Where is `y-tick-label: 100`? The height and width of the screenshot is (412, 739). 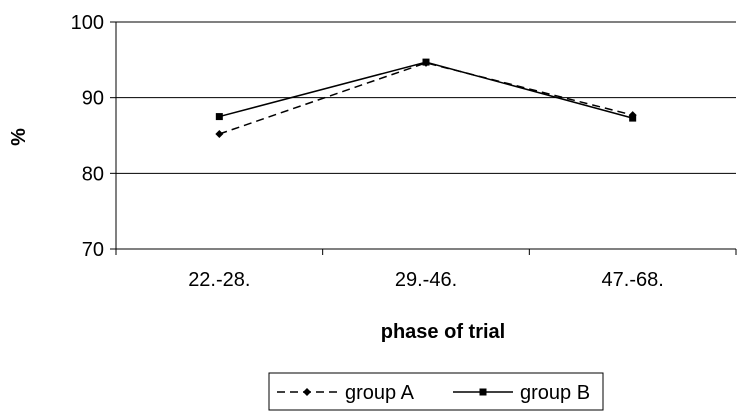 y-tick-label: 100 is located at coordinates (87, 23).